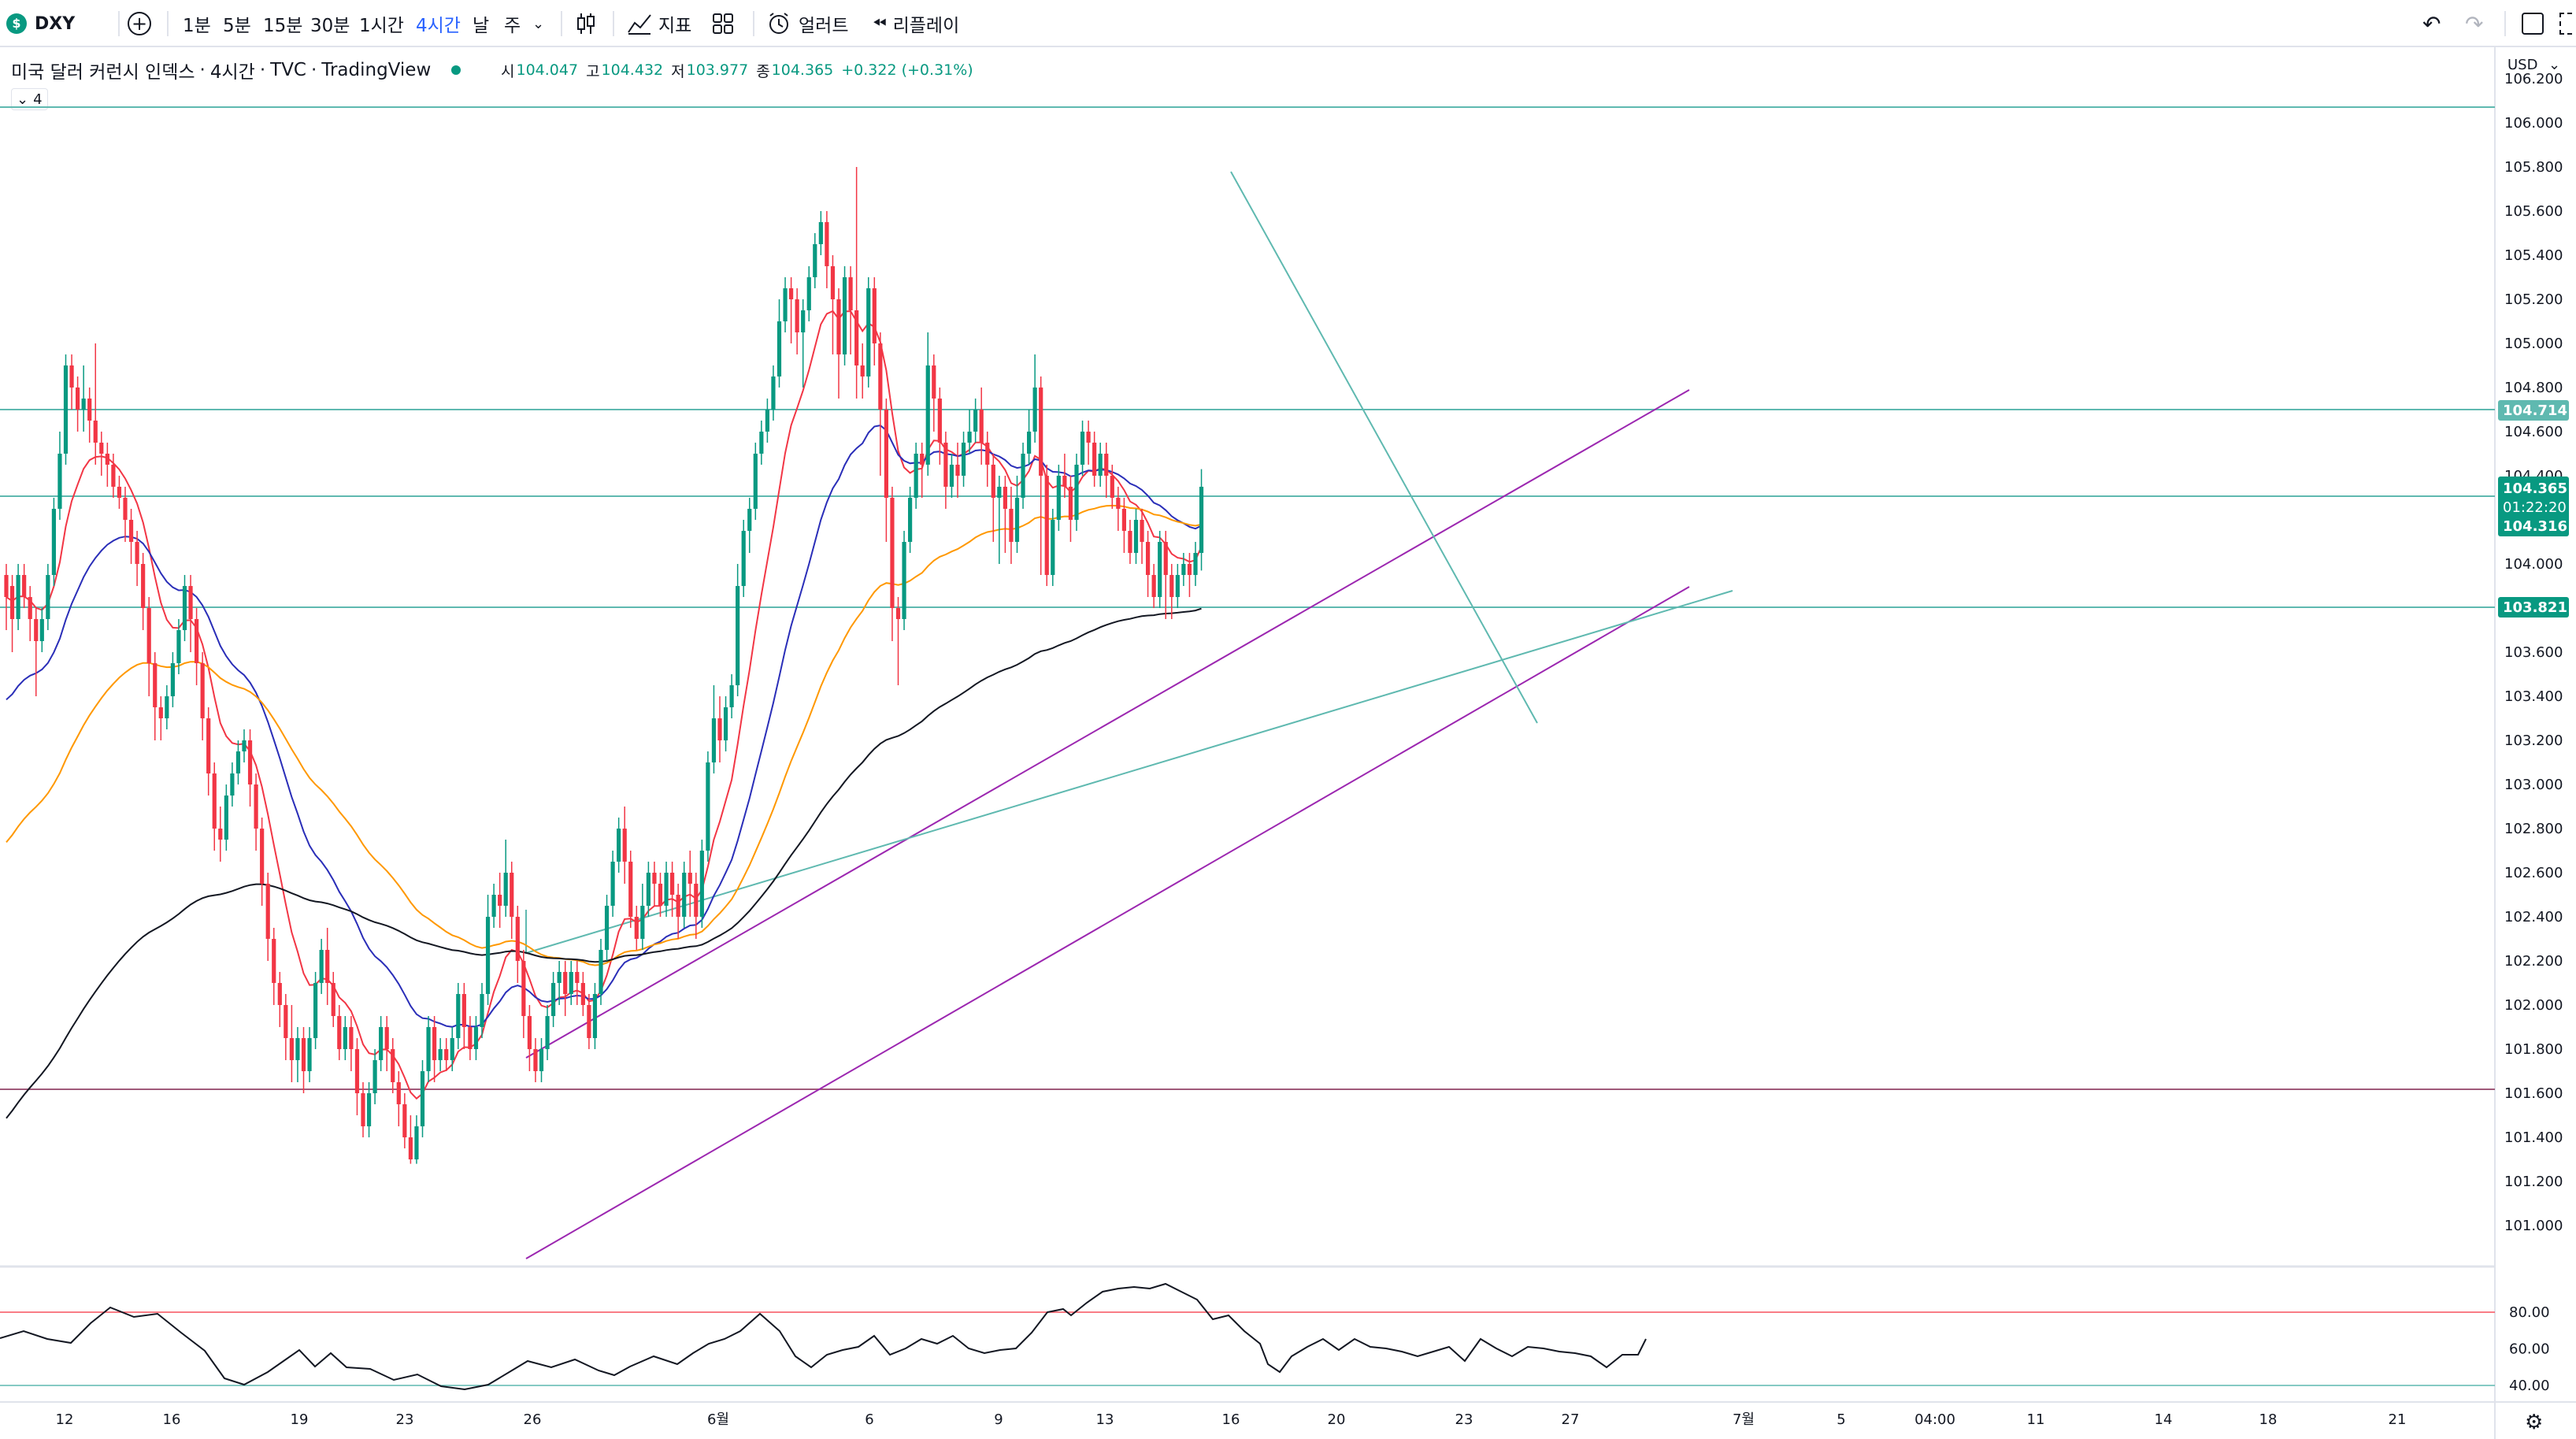 This screenshot has width=2576, height=1439. Describe the element at coordinates (718, 1419) in the screenshot. I see `time-tick-label: 6월` at that location.